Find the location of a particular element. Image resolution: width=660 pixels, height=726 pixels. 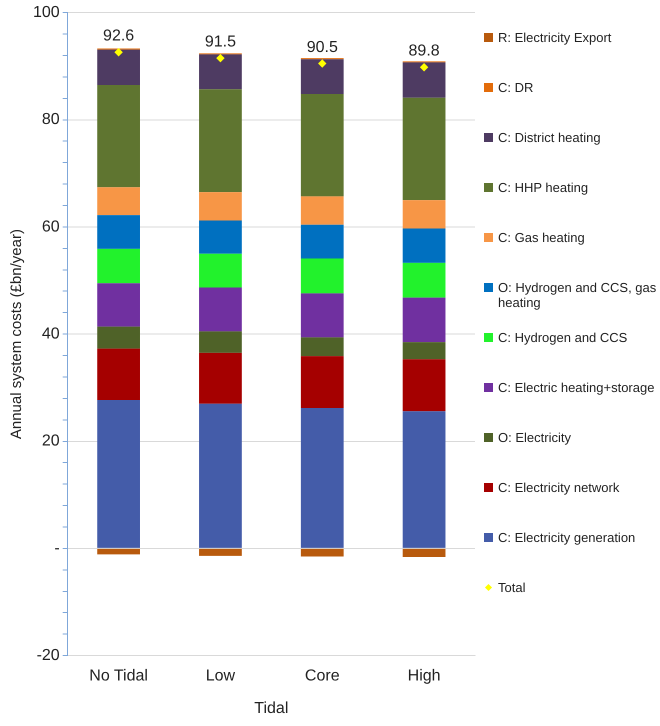

data-label: 90.5 is located at coordinates (322, 47).